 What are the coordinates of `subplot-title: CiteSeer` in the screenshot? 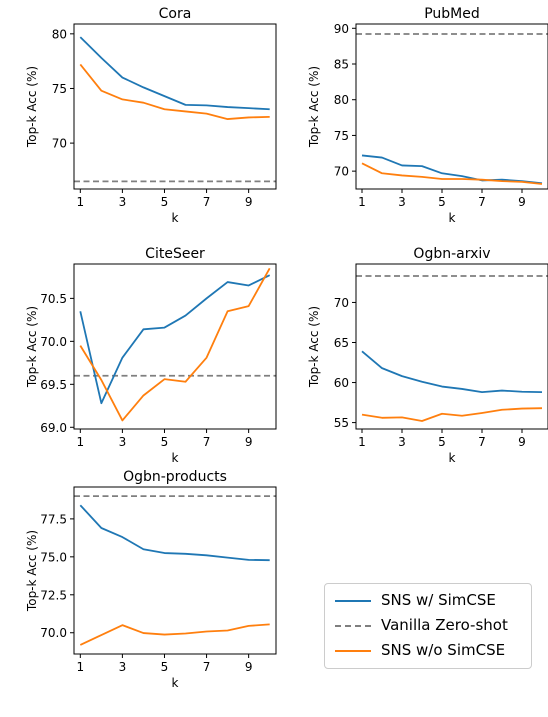 It's located at (175, 254).